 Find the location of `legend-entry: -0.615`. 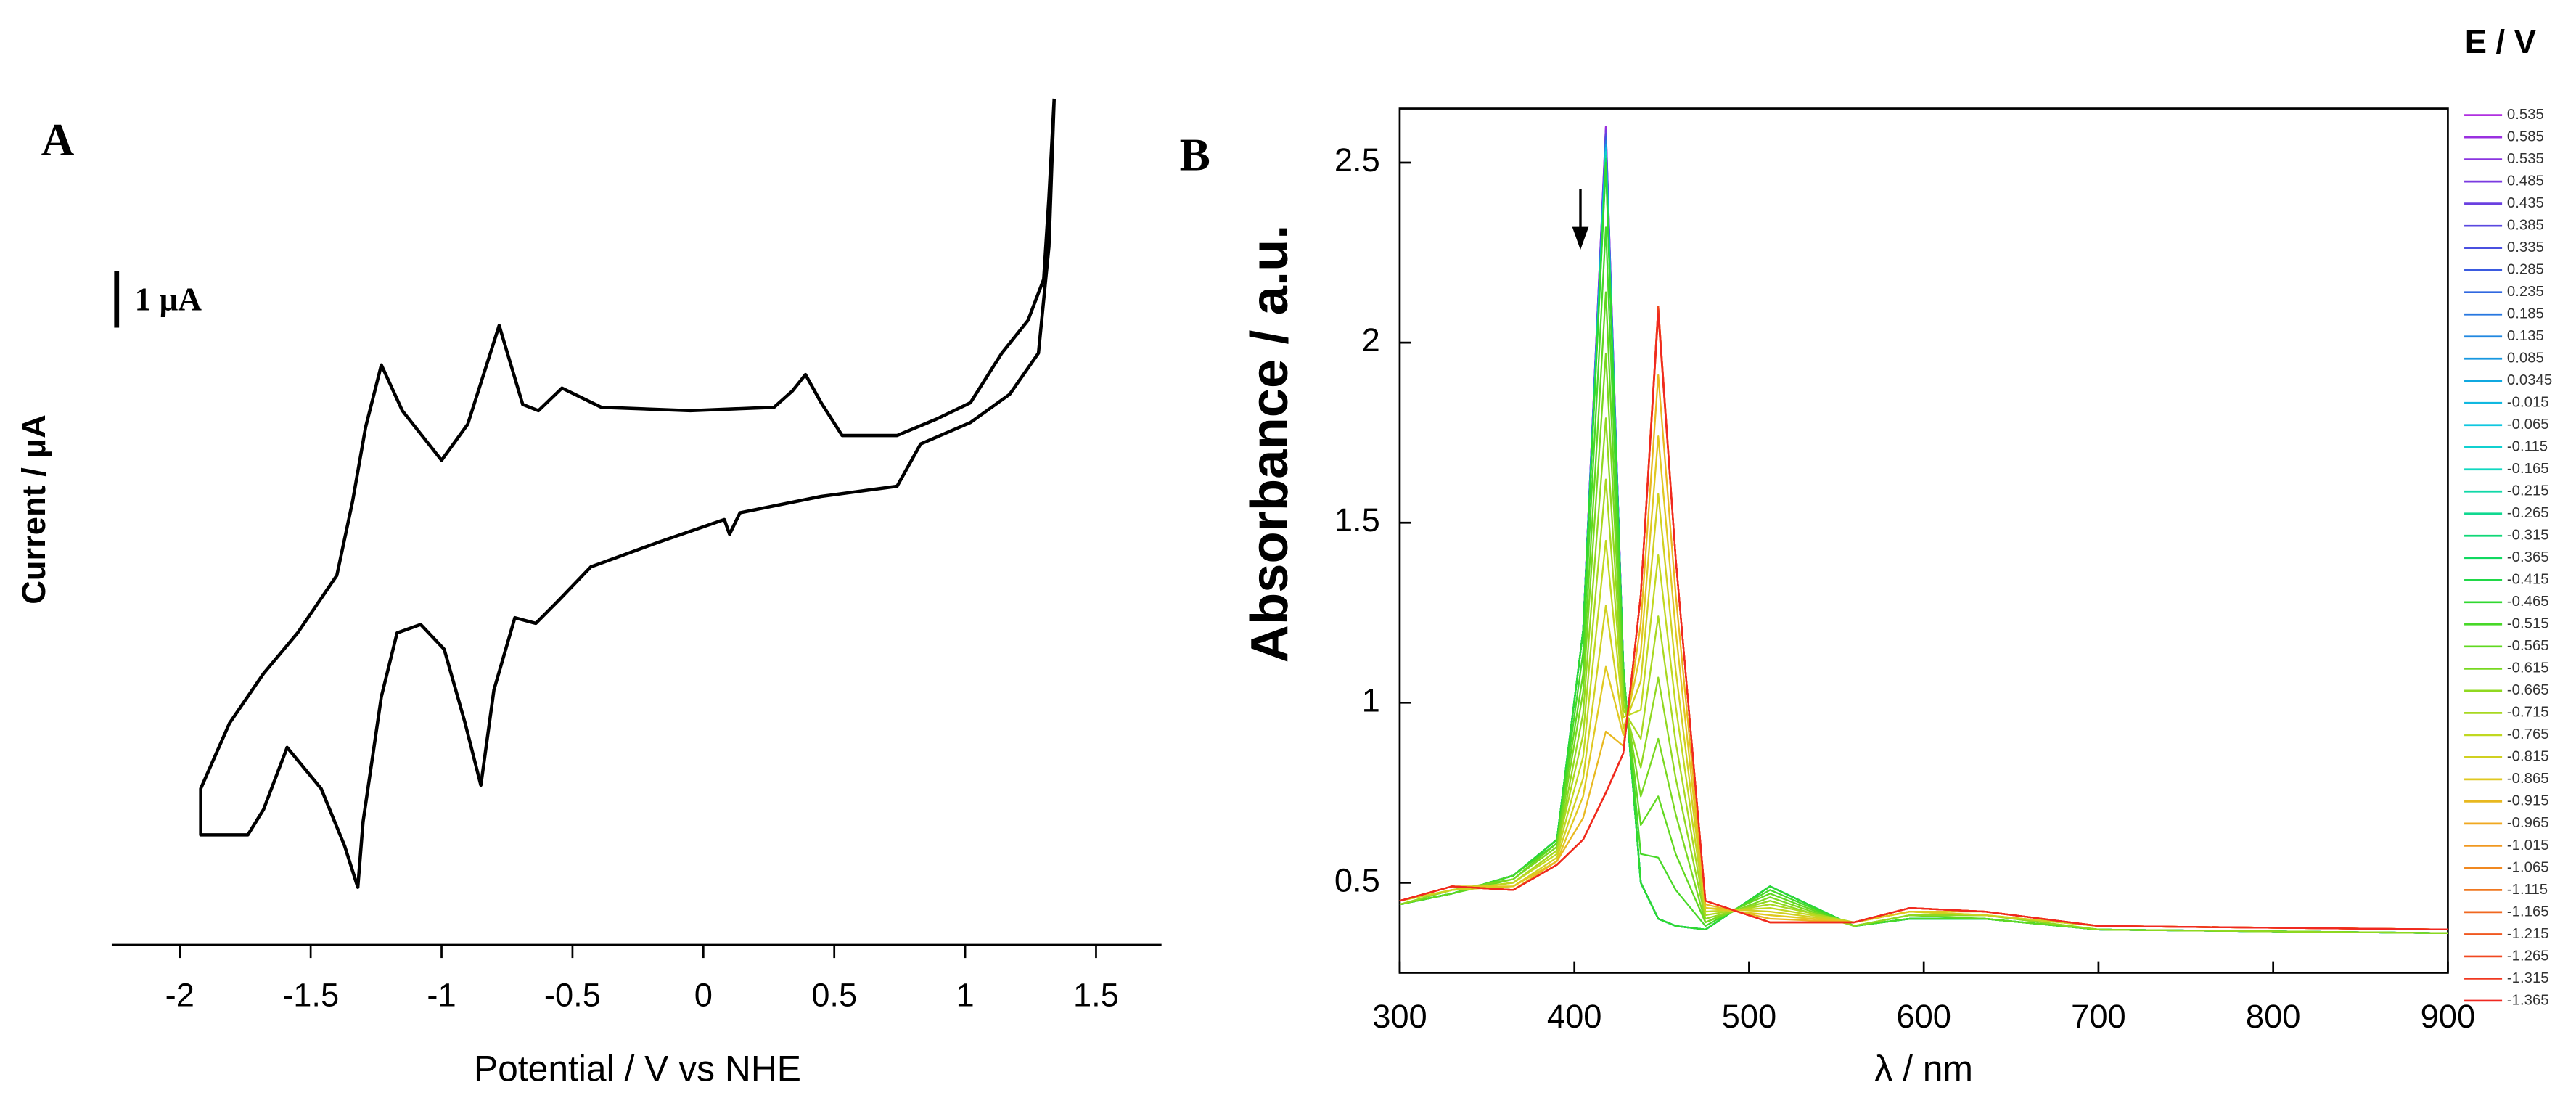

legend-entry: -0.615 is located at coordinates (2528, 668).